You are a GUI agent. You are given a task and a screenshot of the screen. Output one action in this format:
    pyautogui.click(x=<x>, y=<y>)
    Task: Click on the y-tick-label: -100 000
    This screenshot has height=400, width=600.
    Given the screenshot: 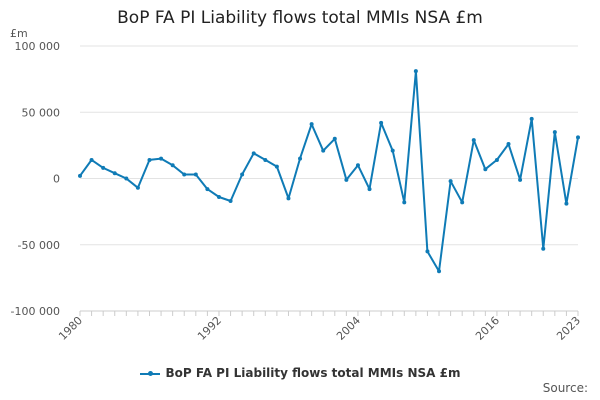 What is the action you would take?
    pyautogui.click(x=35, y=311)
    